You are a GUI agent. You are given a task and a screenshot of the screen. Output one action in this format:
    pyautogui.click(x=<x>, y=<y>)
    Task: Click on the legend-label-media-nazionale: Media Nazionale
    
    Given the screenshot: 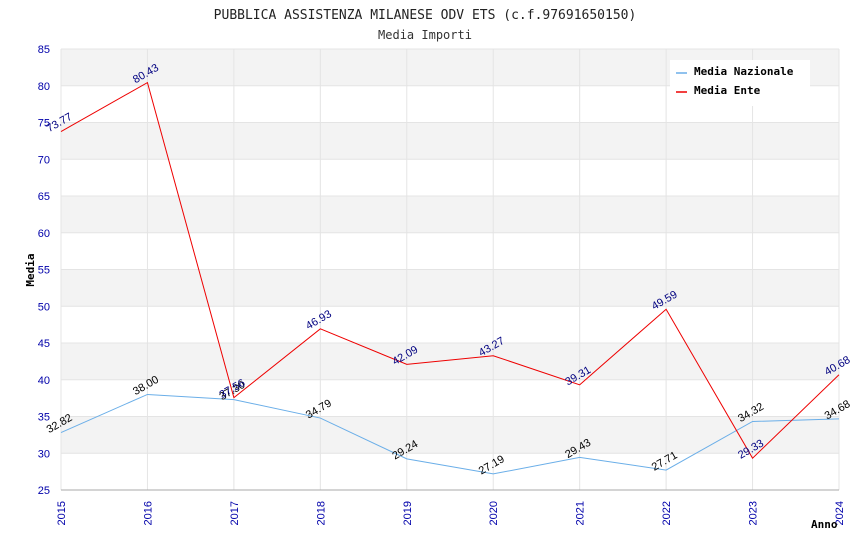 What is the action you would take?
    pyautogui.click(x=744, y=71)
    